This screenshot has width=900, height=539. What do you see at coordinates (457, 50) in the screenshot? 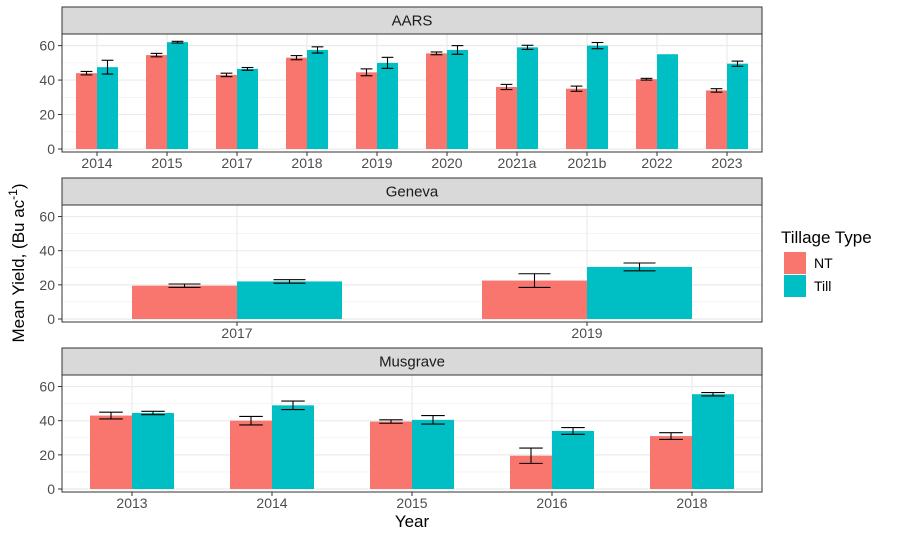
I see `error-bar-aars-till-2020` at bounding box center [457, 50].